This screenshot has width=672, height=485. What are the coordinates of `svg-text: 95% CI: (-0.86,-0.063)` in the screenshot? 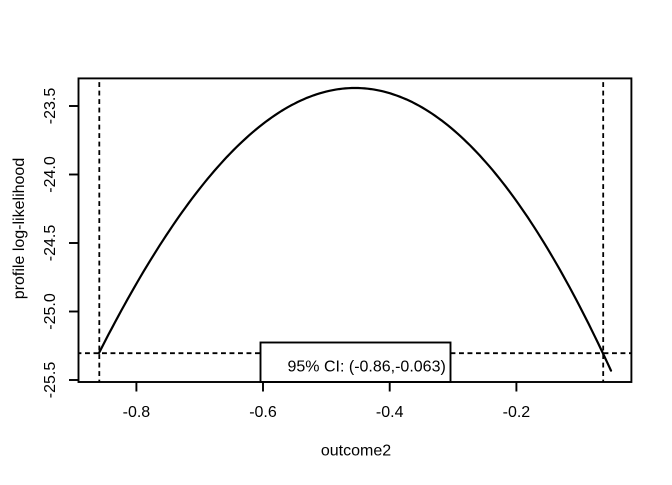 It's located at (367, 366).